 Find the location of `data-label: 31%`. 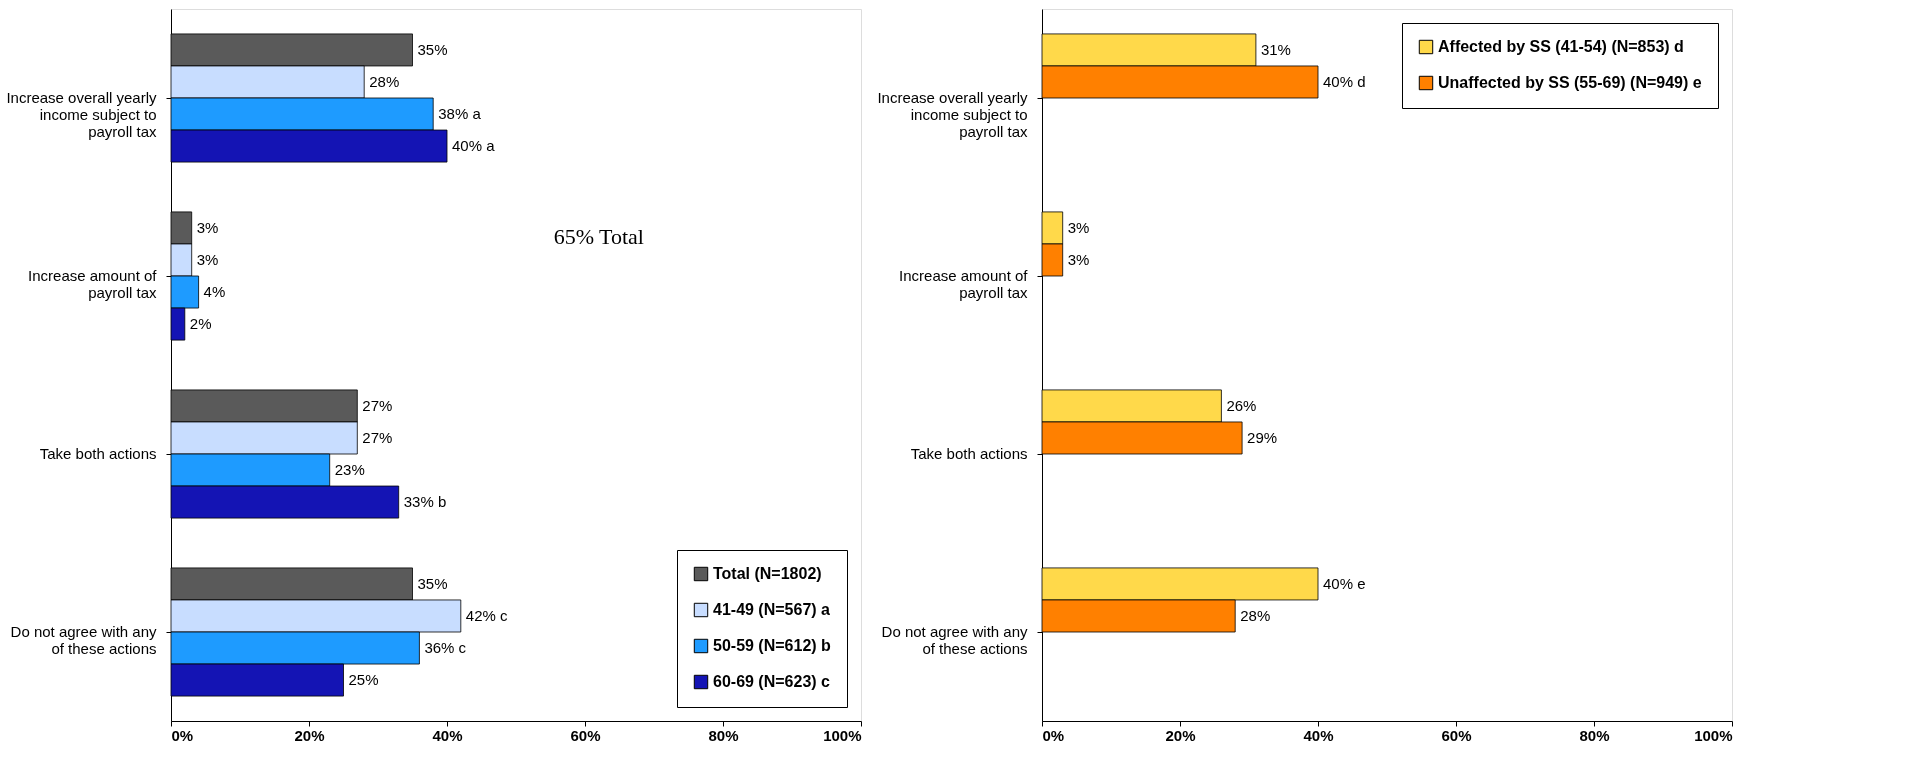

data-label: 31% is located at coordinates (1275, 49).